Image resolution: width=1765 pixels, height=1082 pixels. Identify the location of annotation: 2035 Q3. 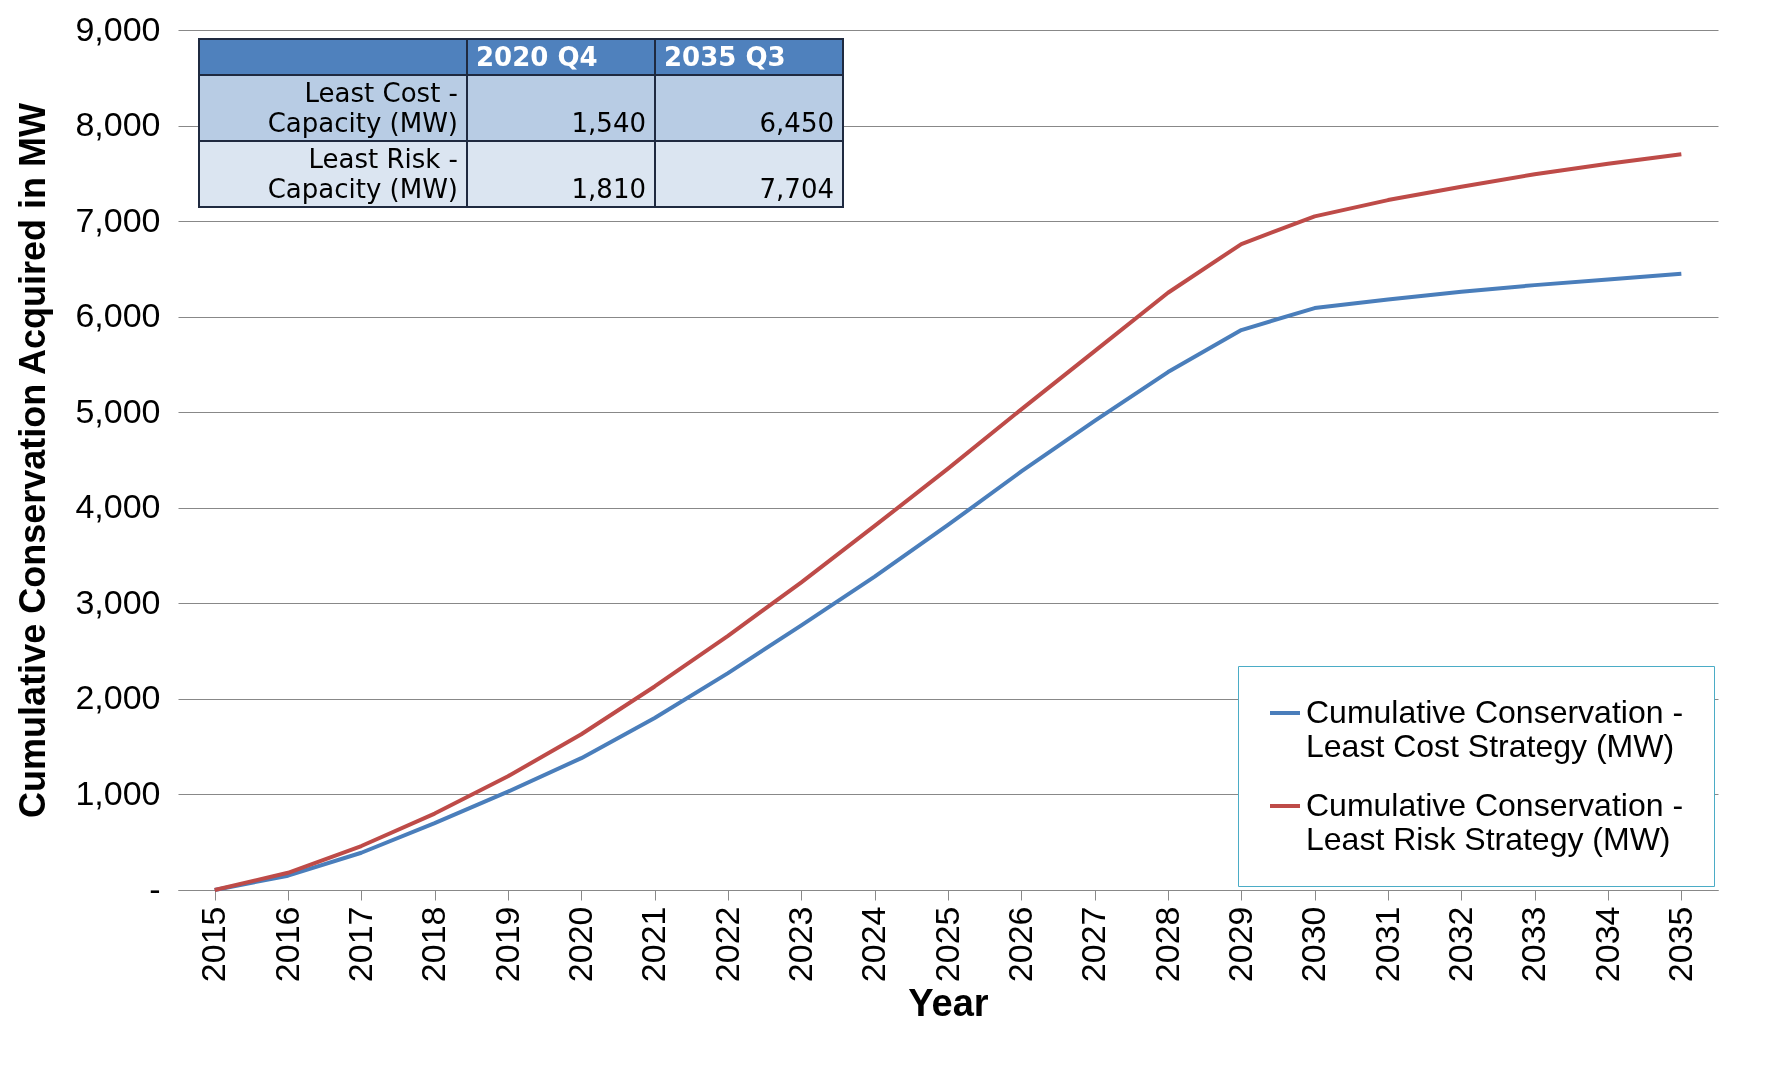
(749, 57).